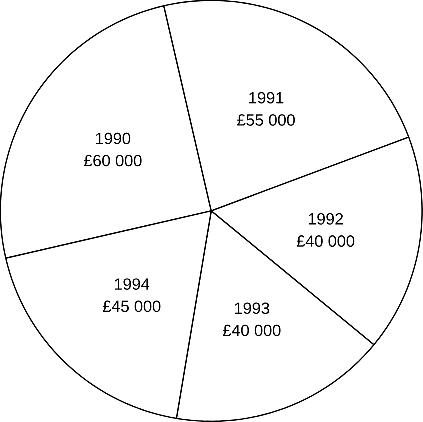  What do you see at coordinates (326, 219) in the screenshot?
I see `slice-label: 1992` at bounding box center [326, 219].